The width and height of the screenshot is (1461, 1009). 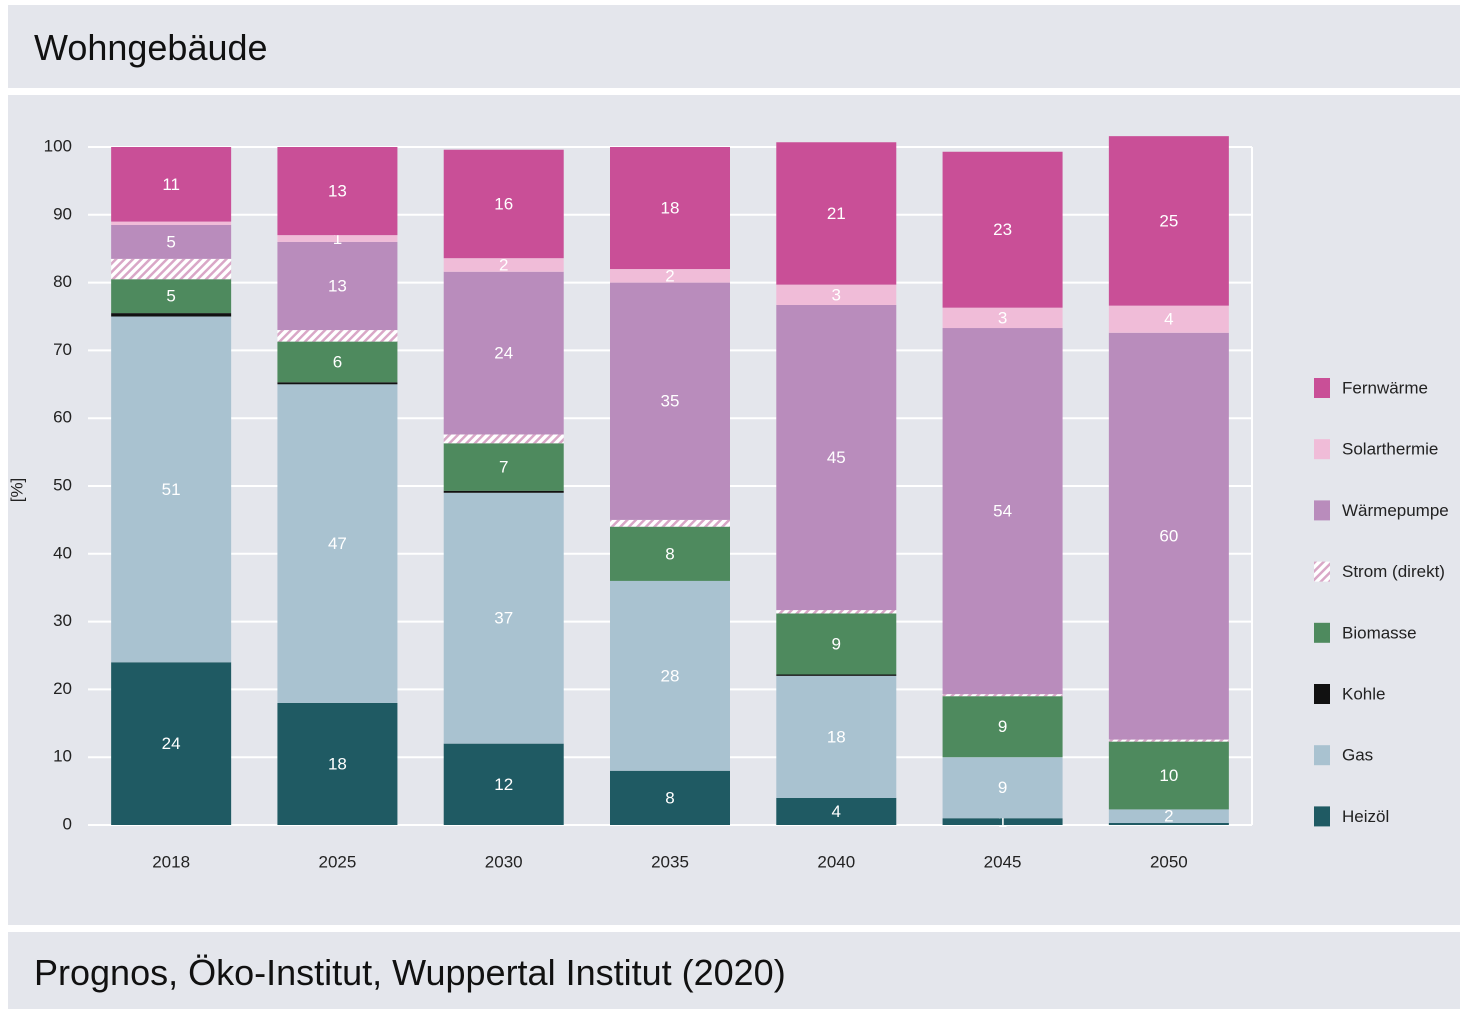 What do you see at coordinates (1169, 861) in the screenshot?
I see `x-tick-label: 2050` at bounding box center [1169, 861].